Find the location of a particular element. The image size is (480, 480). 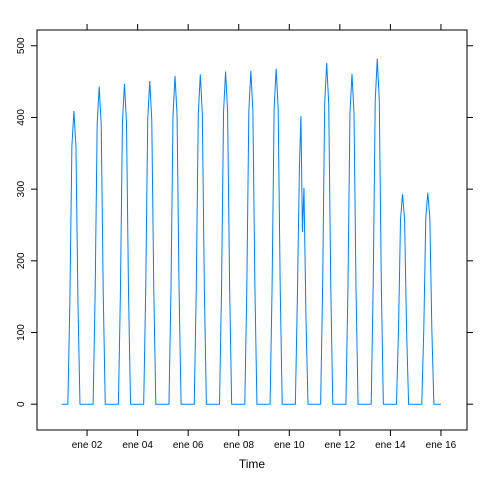

y-tick-label: 200 is located at coordinates (21, 260).